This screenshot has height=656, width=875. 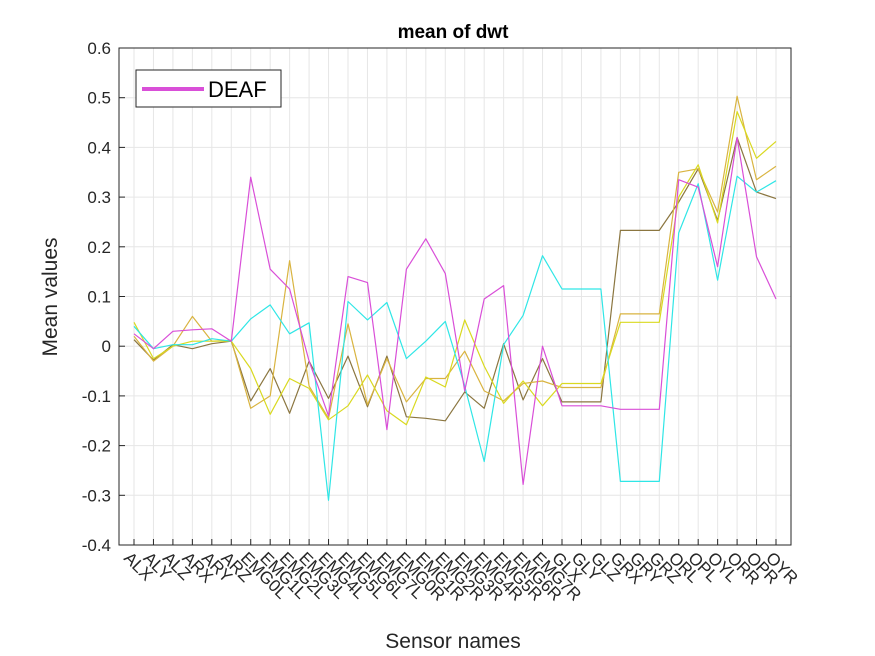 I want to click on y-tick-label: -0.2, so click(x=96, y=446).